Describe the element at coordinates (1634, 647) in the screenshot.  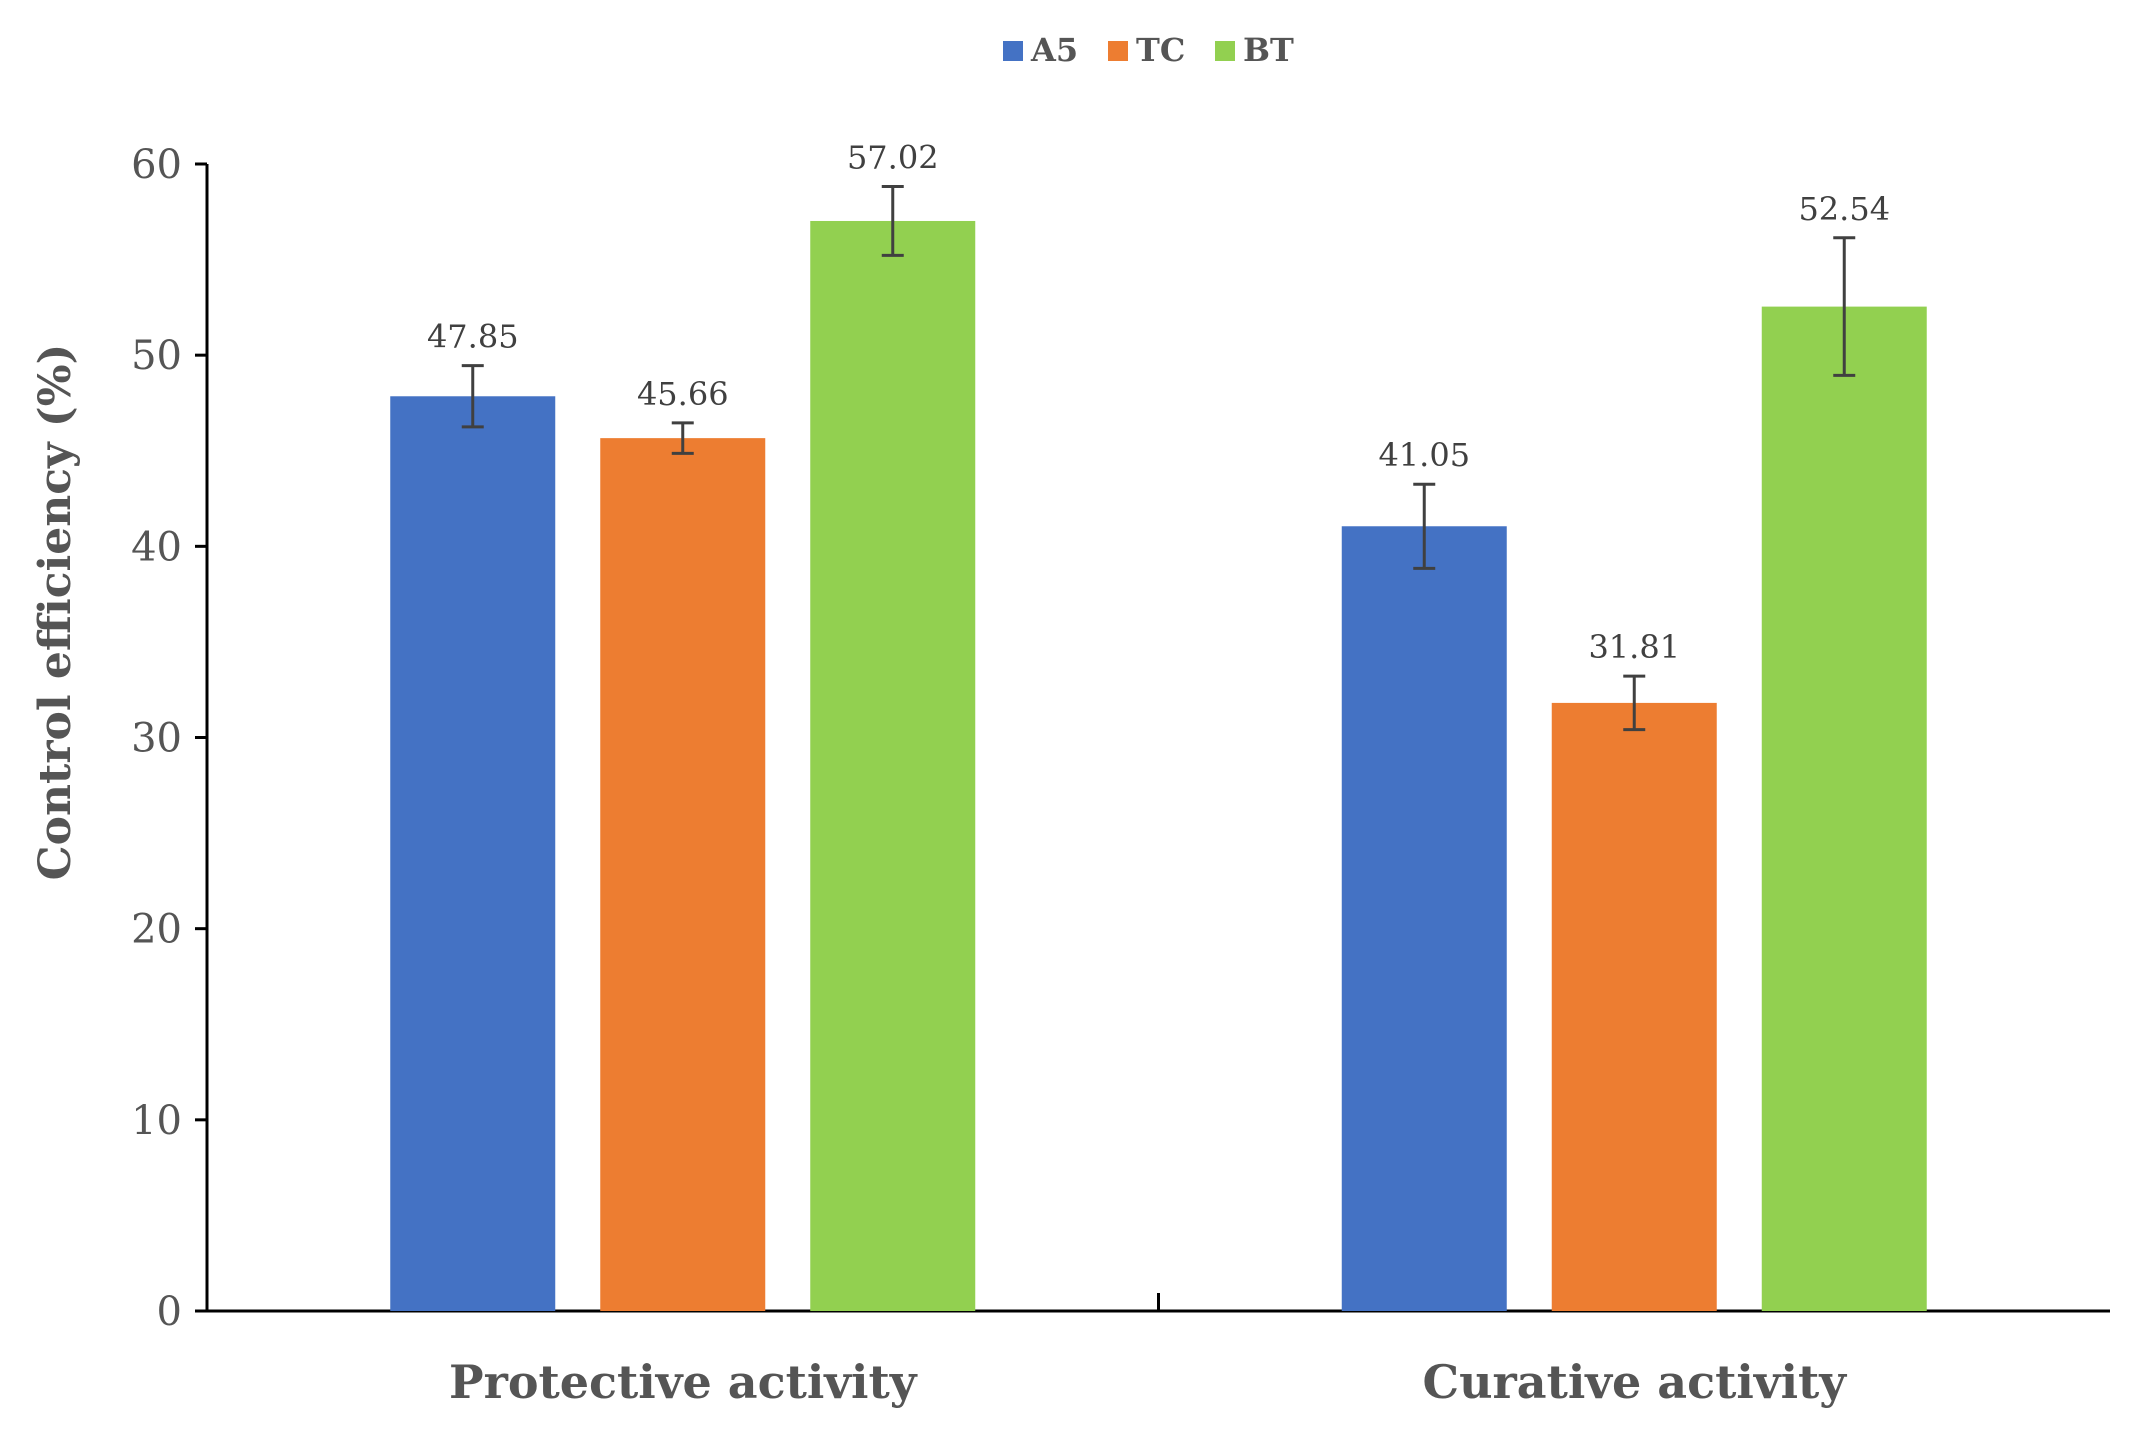
I see `data-label: 31.81` at that location.